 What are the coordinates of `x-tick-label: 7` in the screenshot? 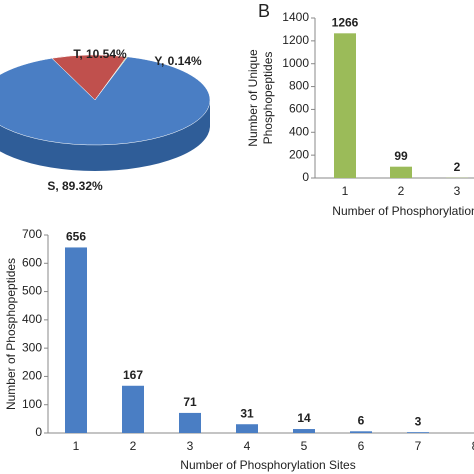 It's located at (418, 446).